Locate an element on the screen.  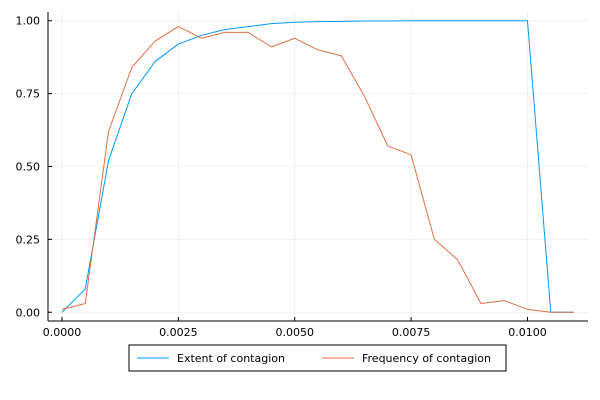
legend-box is located at coordinates (317, 358).